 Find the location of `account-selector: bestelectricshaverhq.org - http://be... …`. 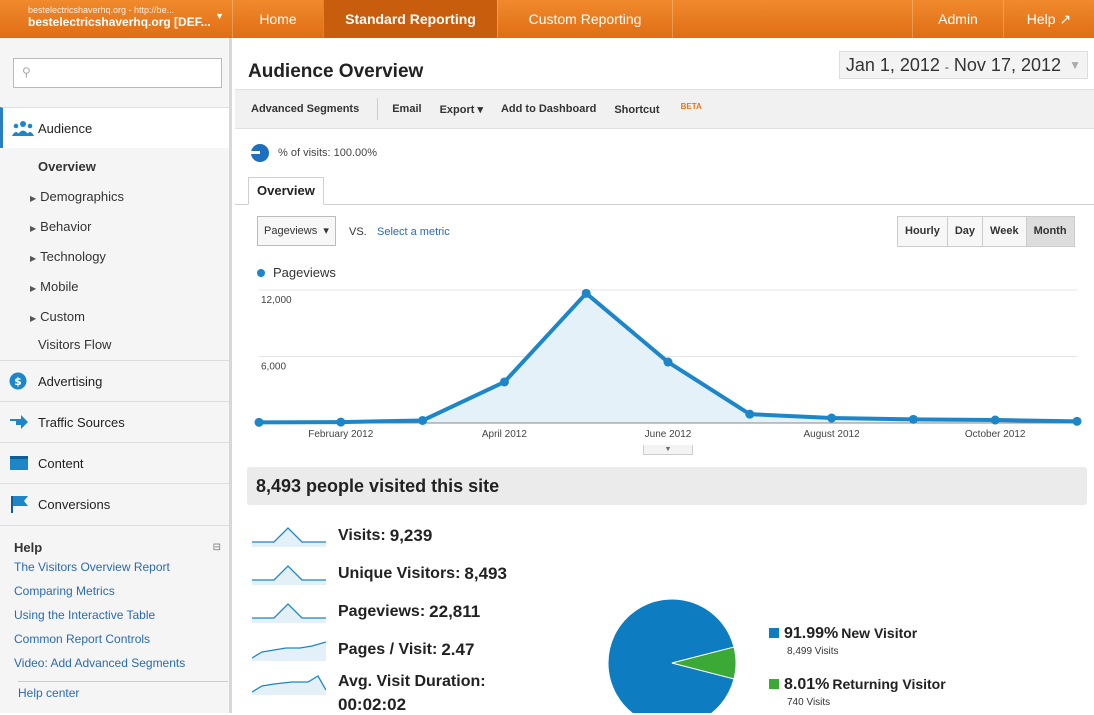

account-selector: bestelectricshaverhq.org - http://be... … is located at coordinates (116, 19).